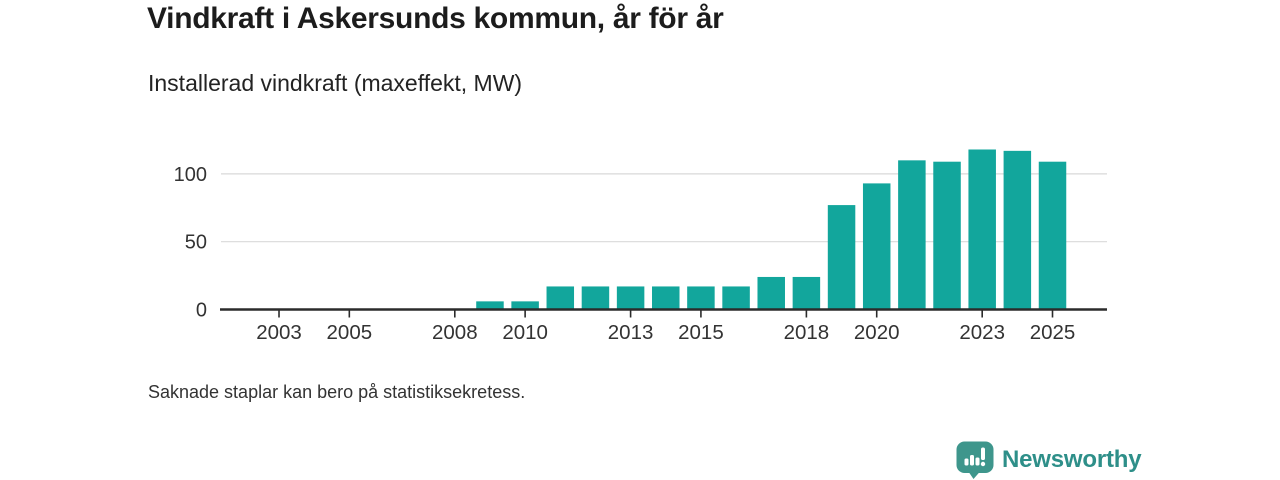 This screenshot has height=480, width=1280. What do you see at coordinates (525, 305) in the screenshot?
I see `bar-2010` at bounding box center [525, 305].